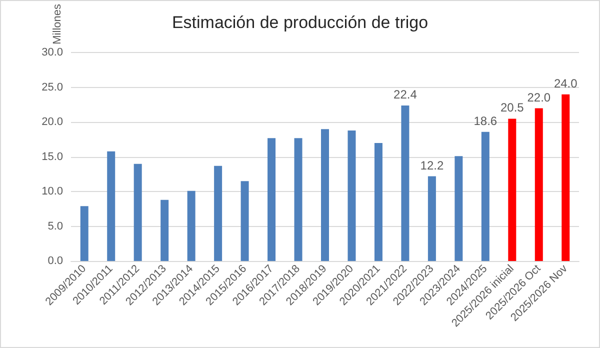  I want to click on y-tick-label: 0.0, so click(55, 261).